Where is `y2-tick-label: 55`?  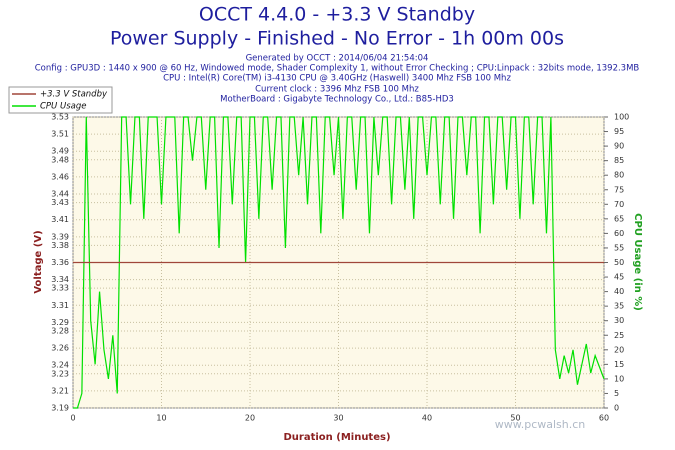
y2-tick-label: 55 is located at coordinates (619, 247).